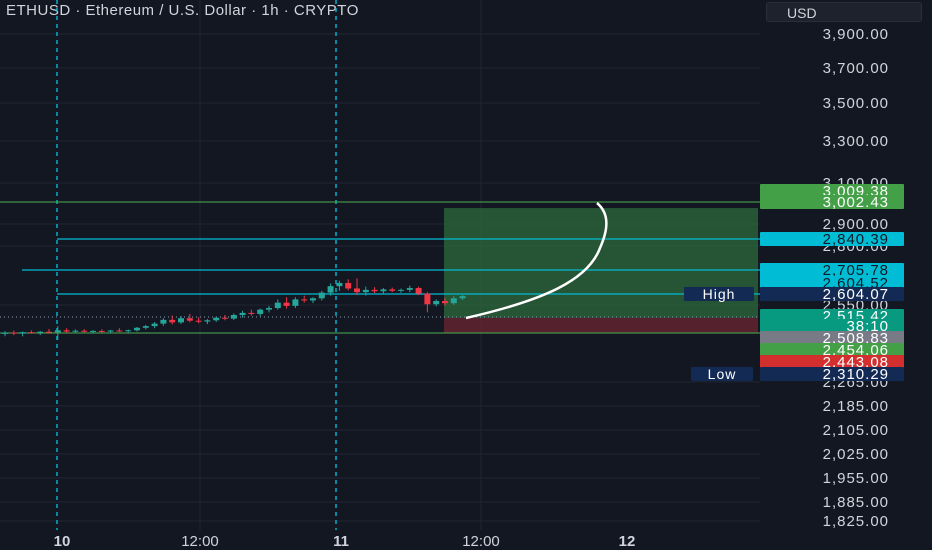 The image size is (932, 550). I want to click on price-label: 2,840.39, so click(832, 239).